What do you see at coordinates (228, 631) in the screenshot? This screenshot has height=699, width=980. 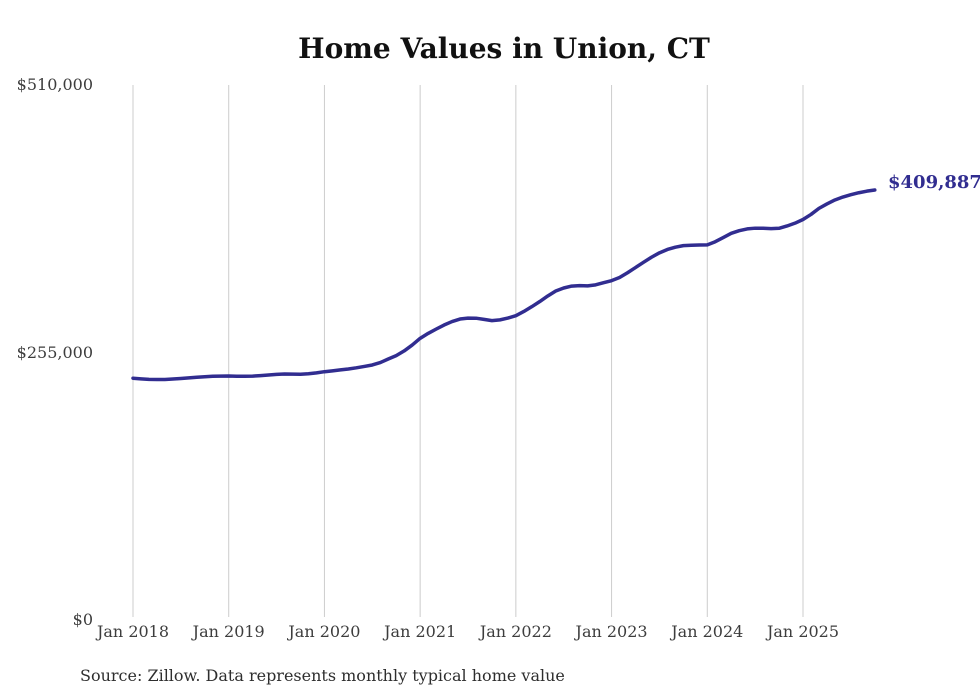 I see `x-tick-label: Jan 2019` at bounding box center [228, 631].